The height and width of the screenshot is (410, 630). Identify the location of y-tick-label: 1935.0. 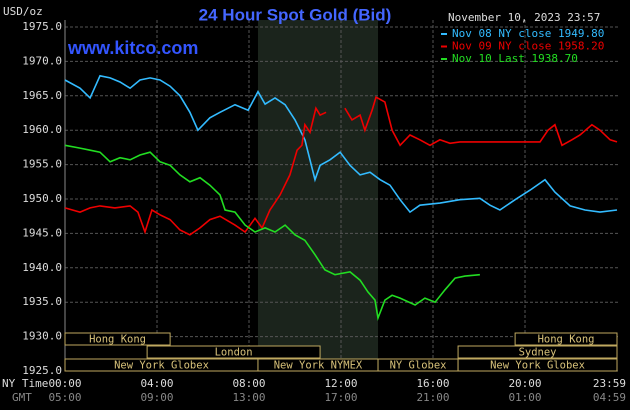
(42, 301).